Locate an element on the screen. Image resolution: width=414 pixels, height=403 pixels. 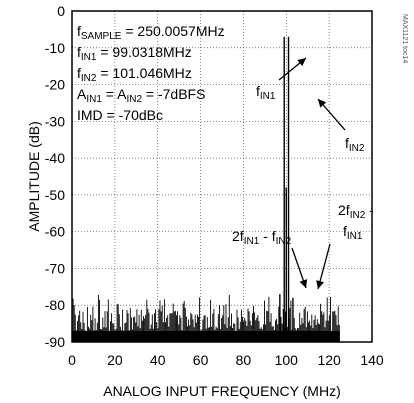
y-tick-label: -40 is located at coordinates (55, 158).